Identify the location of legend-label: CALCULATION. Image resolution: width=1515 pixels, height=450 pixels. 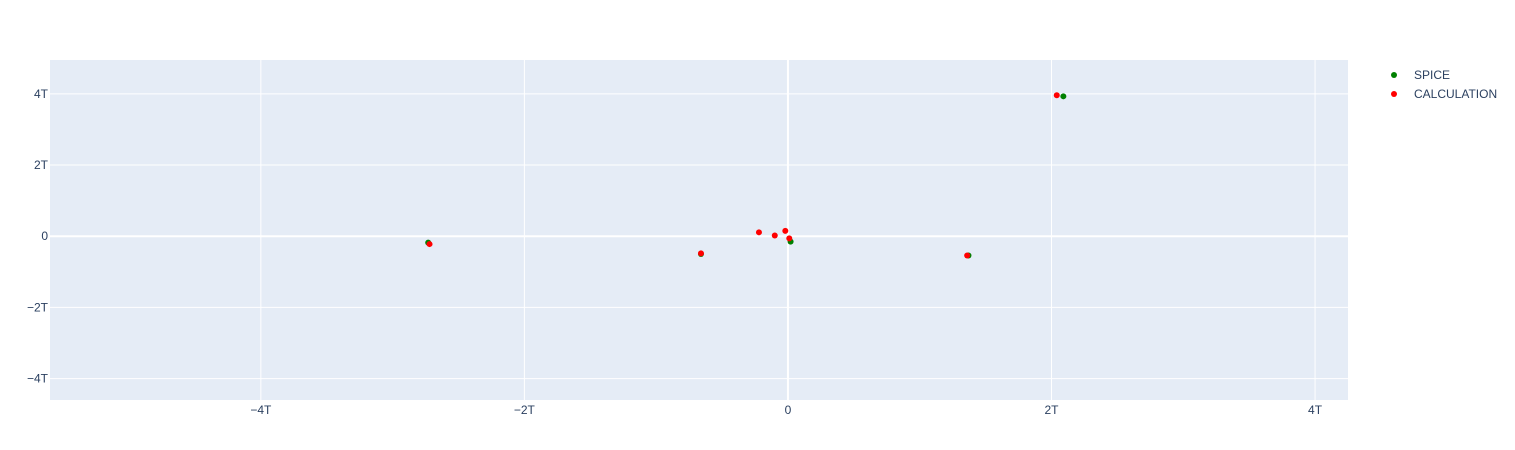
(1455, 94).